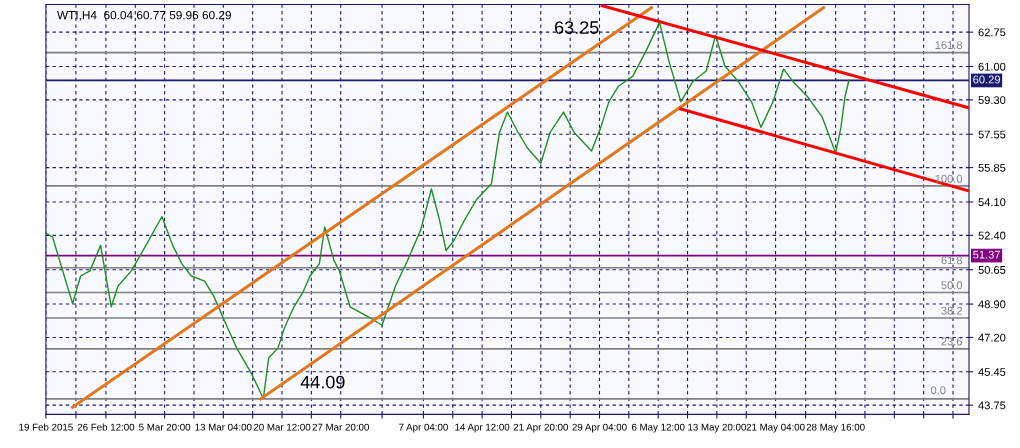 This screenshot has height=448, width=1020. What do you see at coordinates (599, 428) in the screenshot?
I see `x-tick-label: 29 Apr 04:00` at bounding box center [599, 428].